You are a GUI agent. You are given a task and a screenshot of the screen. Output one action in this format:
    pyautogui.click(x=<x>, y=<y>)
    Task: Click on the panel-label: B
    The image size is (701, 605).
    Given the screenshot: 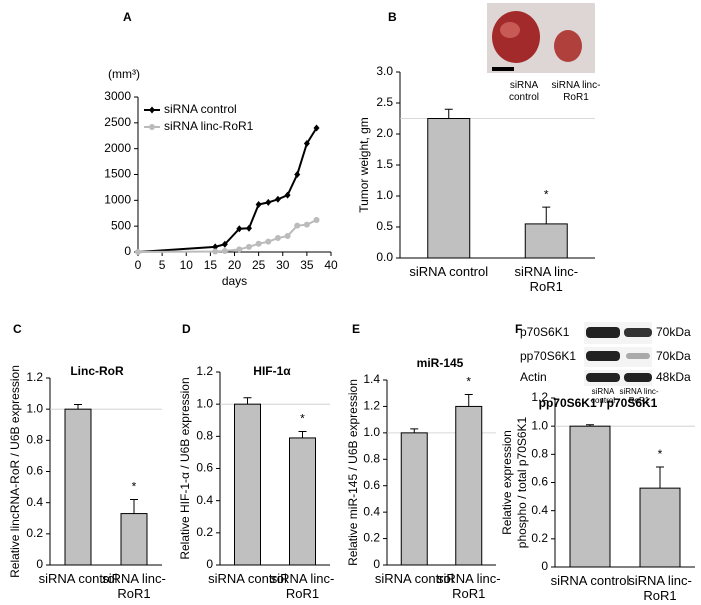 What is the action you would take?
    pyautogui.click(x=392, y=17)
    